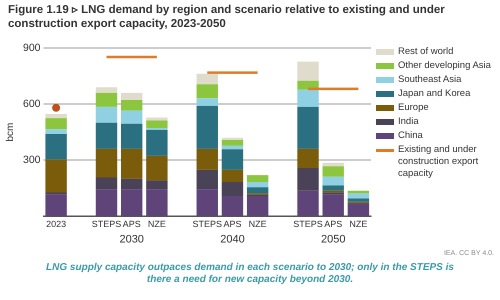 The width and height of the screenshot is (500, 300). What do you see at coordinates (31, 48) in the screenshot?
I see `y-tick-label: 900` at bounding box center [31, 48].